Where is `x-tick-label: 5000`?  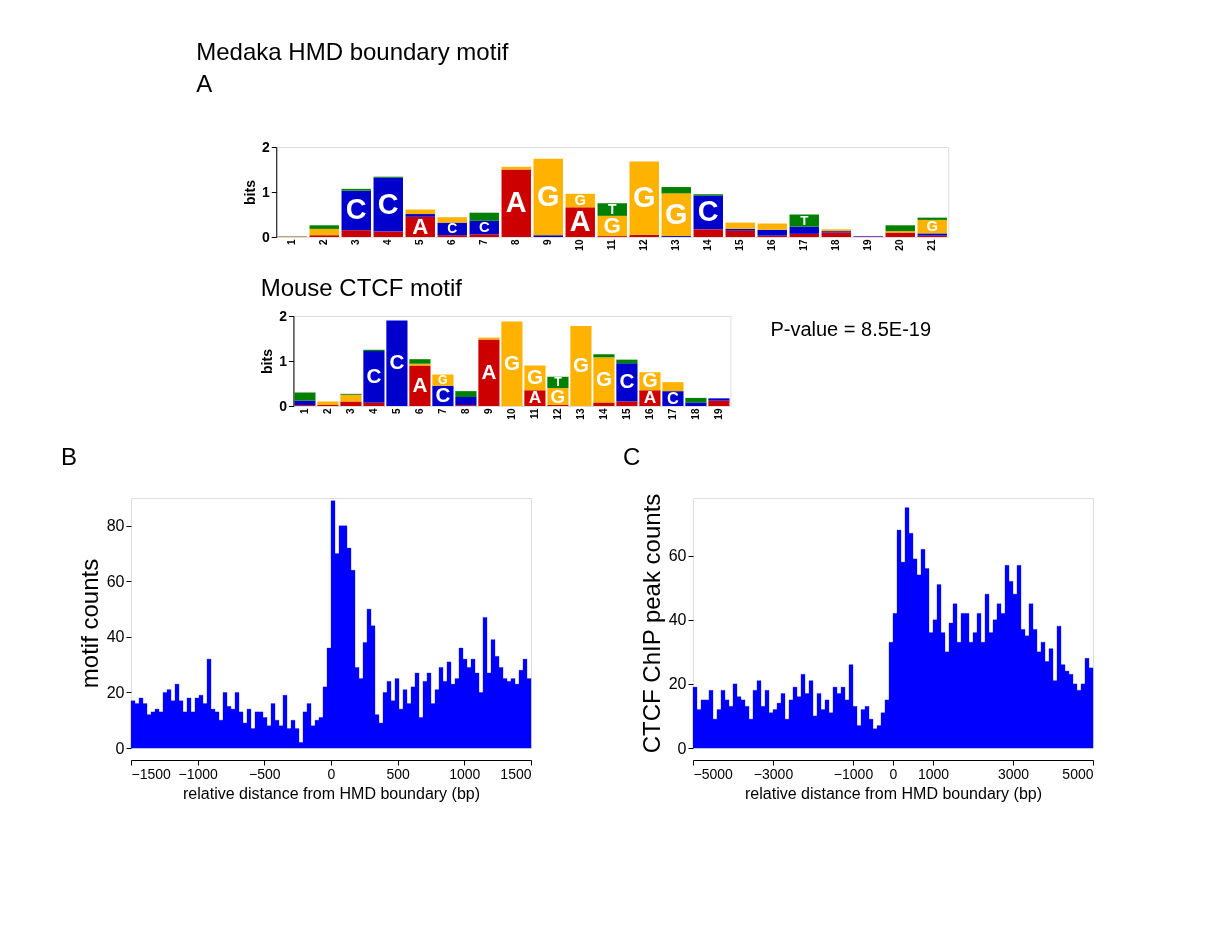 x-tick-label: 5000 is located at coordinates (1078, 773).